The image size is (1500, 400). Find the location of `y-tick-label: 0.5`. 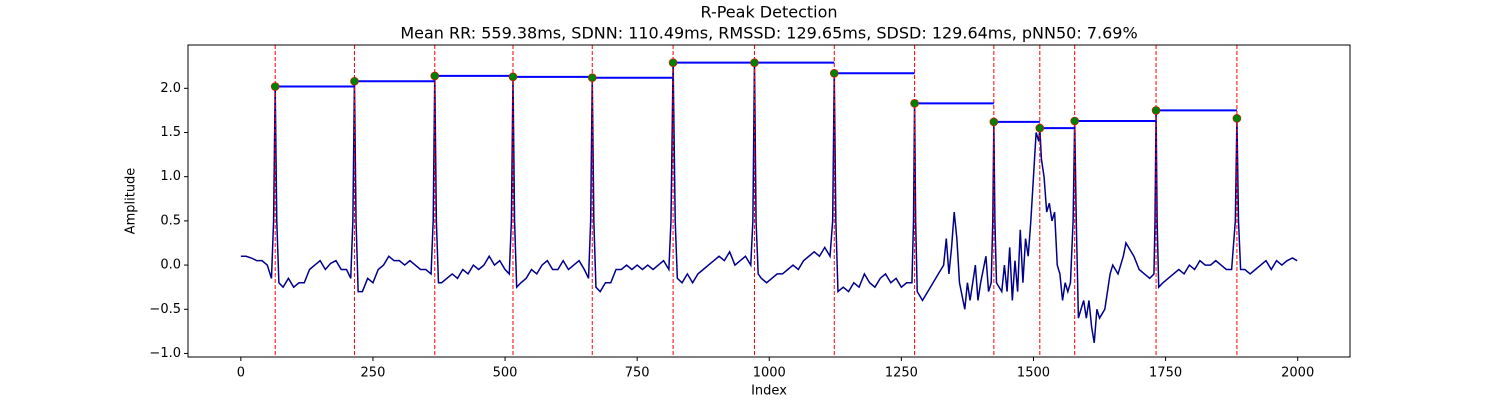

y-tick-label: 0.5 is located at coordinates (170, 220).